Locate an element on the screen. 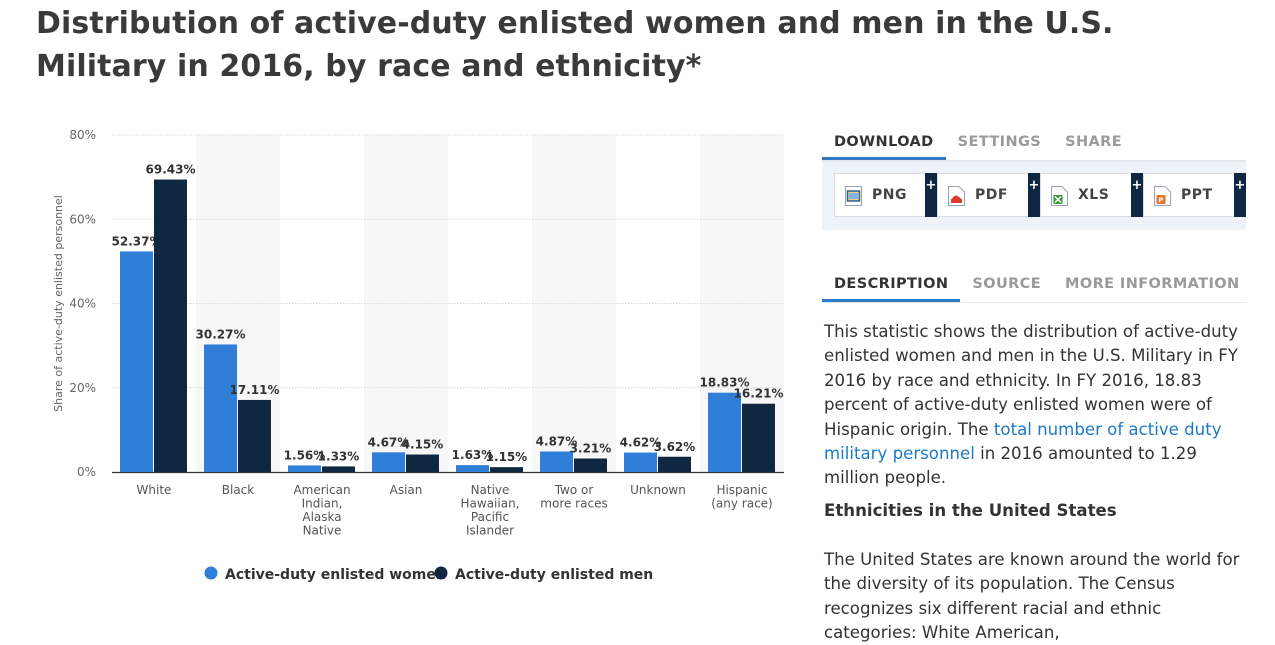  download-xls-button: XLS + is located at coordinates (1091, 195).